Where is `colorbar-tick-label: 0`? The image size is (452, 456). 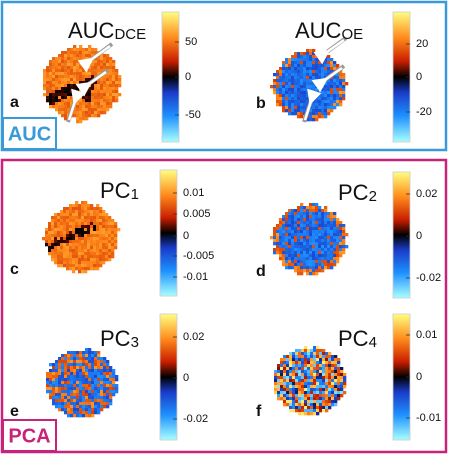
colorbar-tick-label: 0 is located at coordinates (186, 236).